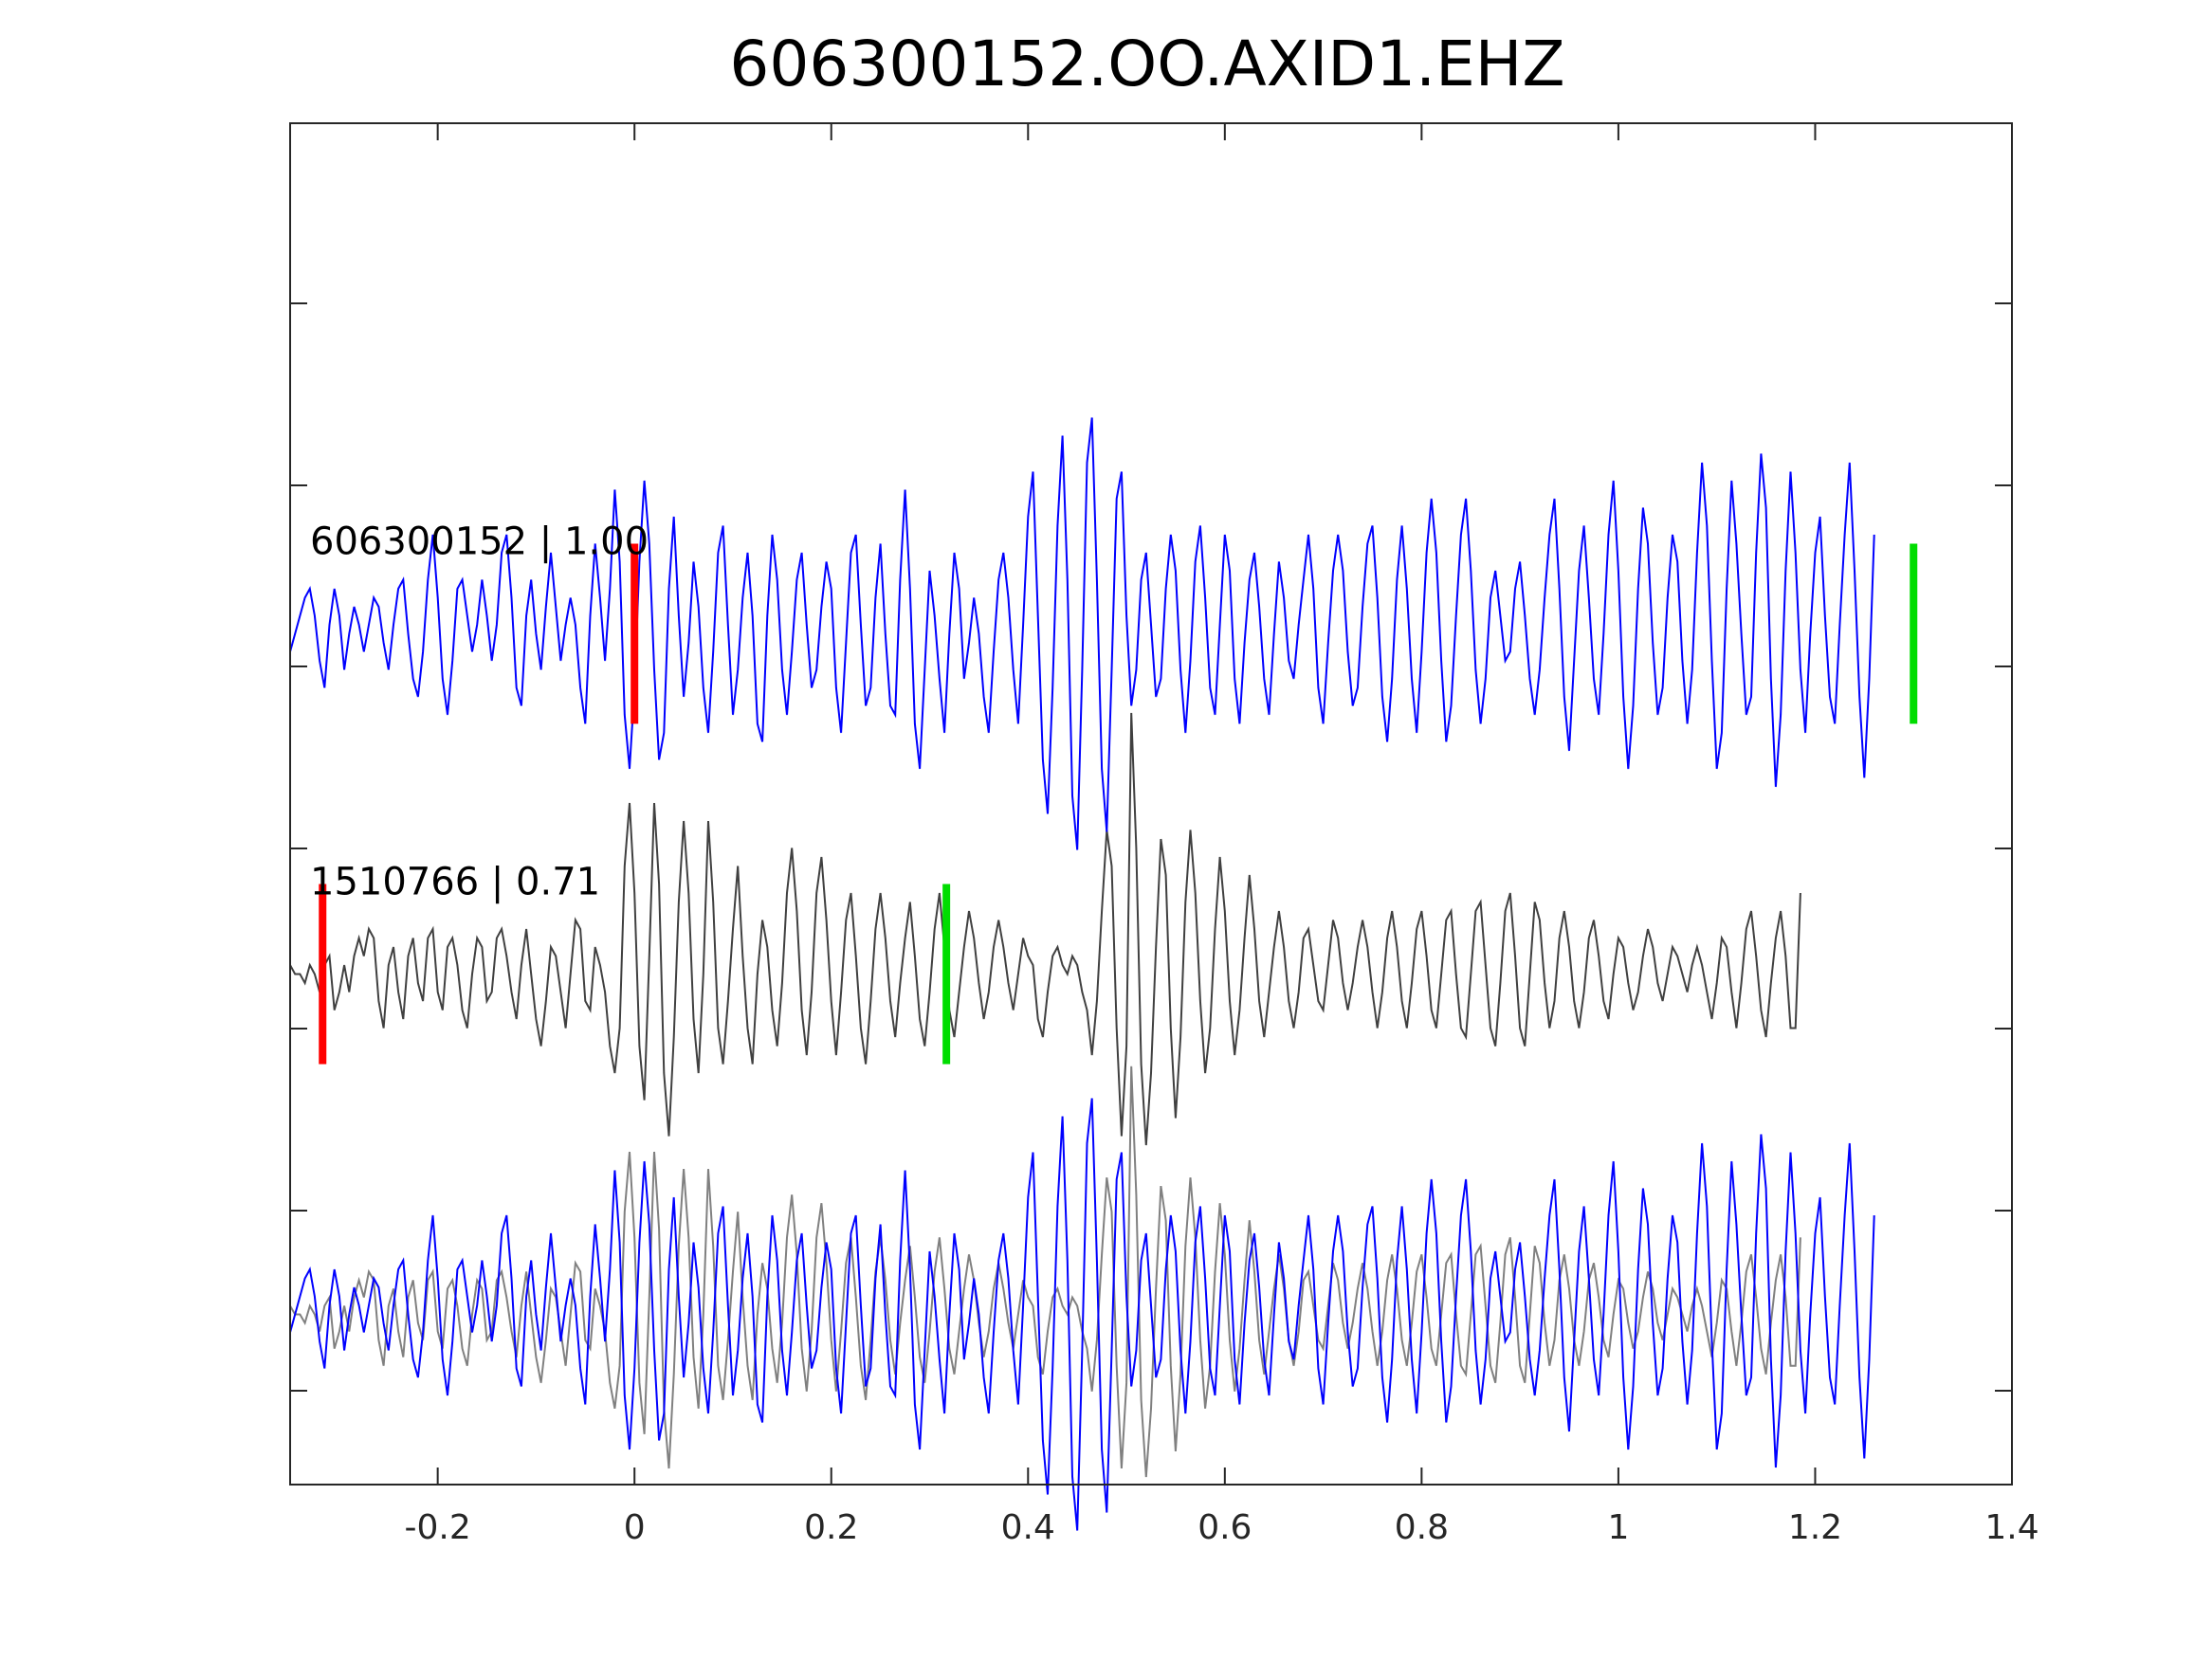 The height and width of the screenshot is (1659, 2212). I want to click on x-tick-label: -0.2, so click(438, 1527).